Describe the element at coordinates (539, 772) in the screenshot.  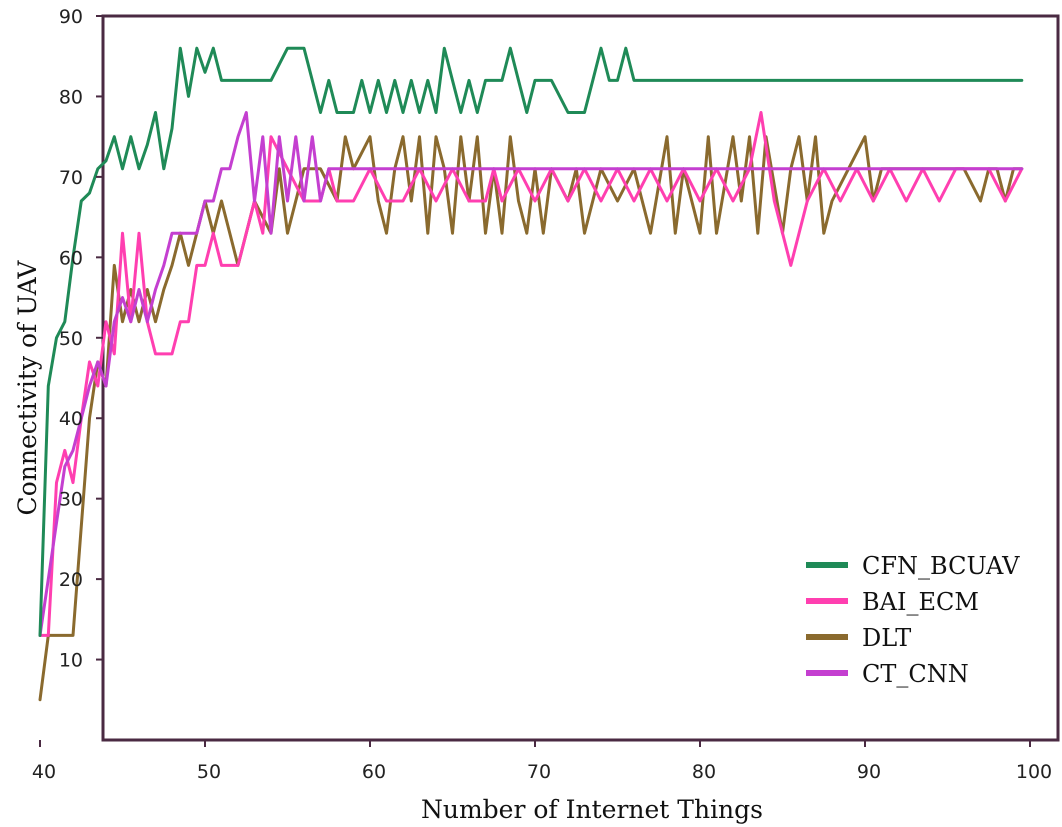
I see `x-tick-label: 70` at that location.